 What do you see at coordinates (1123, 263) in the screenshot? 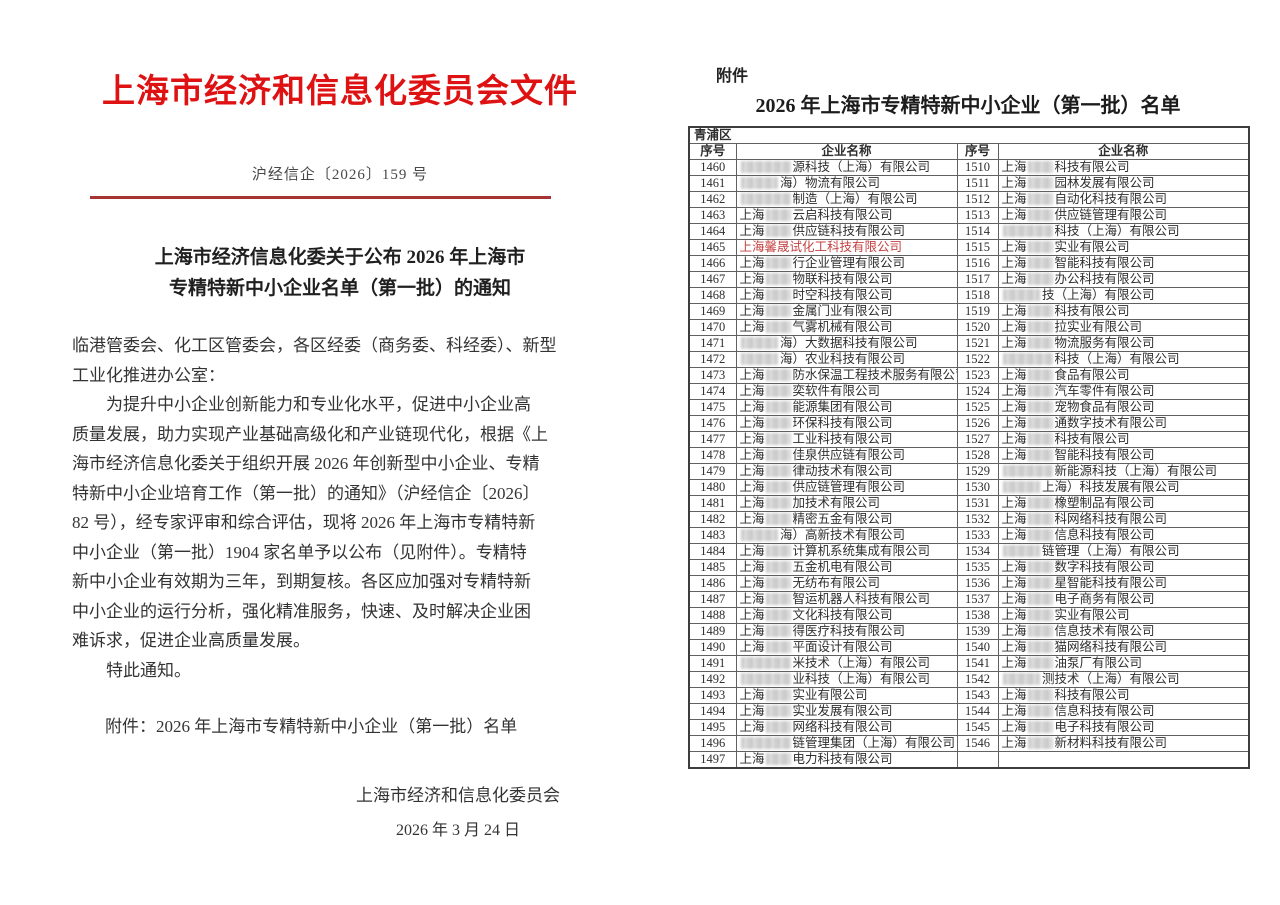
I see `company-cell: 上海 智能科技有限公司` at bounding box center [1123, 263].